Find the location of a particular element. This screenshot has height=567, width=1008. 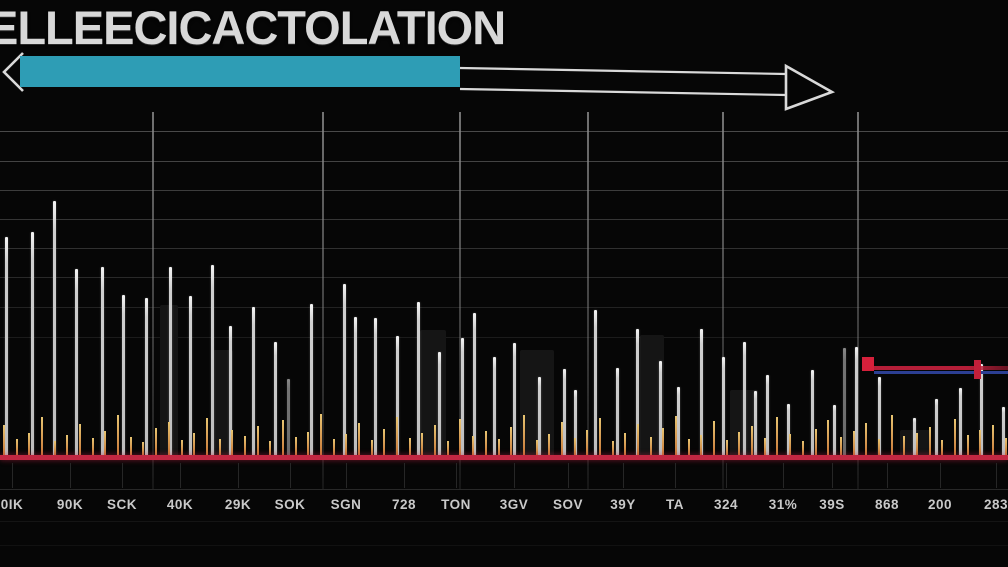

x-axis-label: 90K is located at coordinates (70, 504).